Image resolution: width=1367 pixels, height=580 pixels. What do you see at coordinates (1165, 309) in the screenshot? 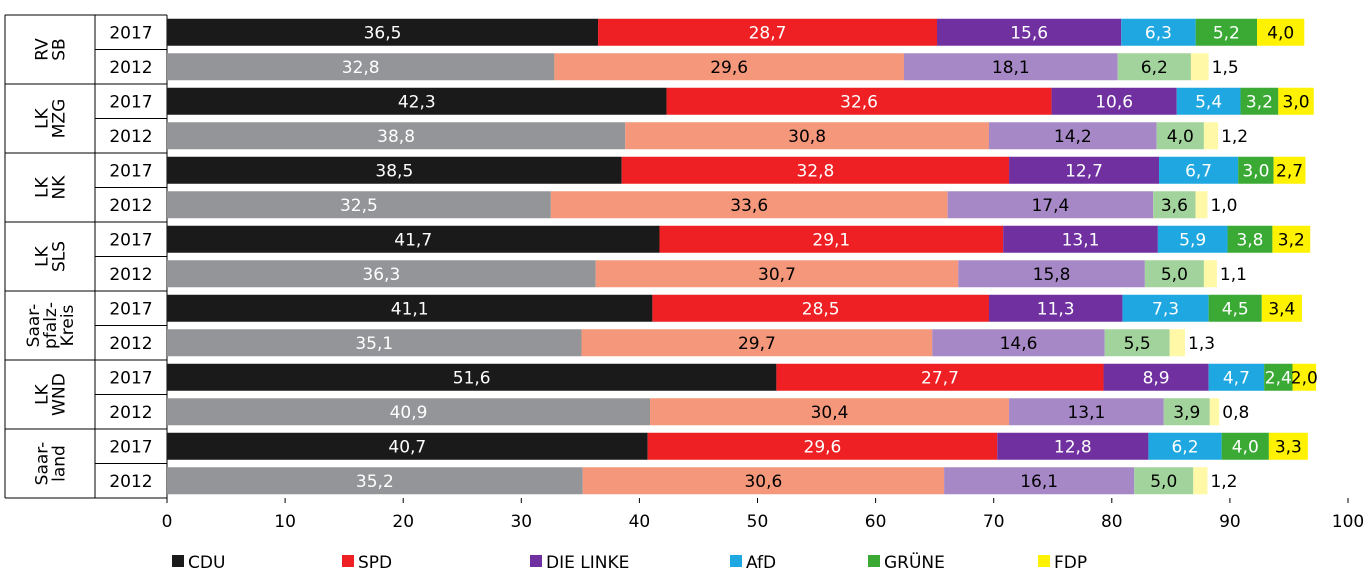
I see `data-label: 7,3` at bounding box center [1165, 309].